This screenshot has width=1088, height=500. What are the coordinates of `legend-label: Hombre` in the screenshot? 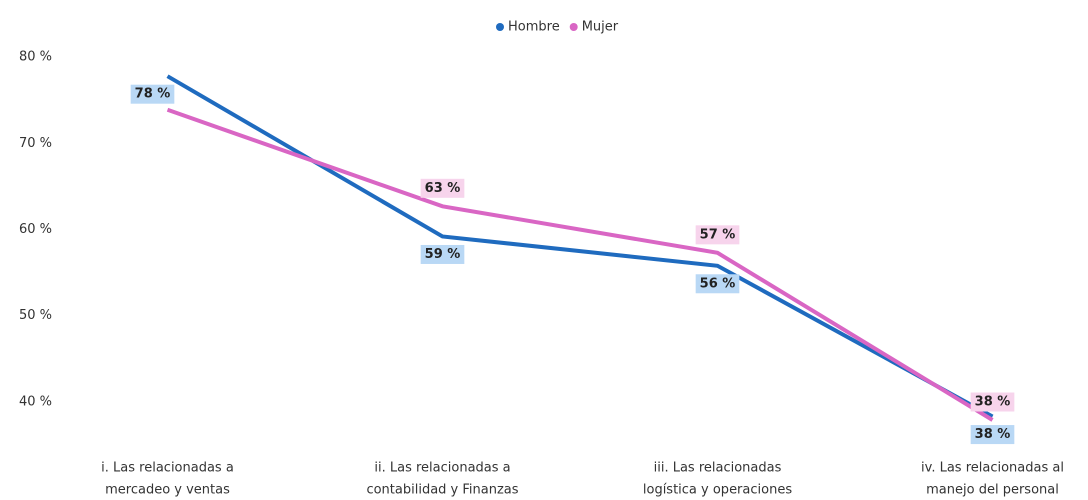 It's located at (534, 27).